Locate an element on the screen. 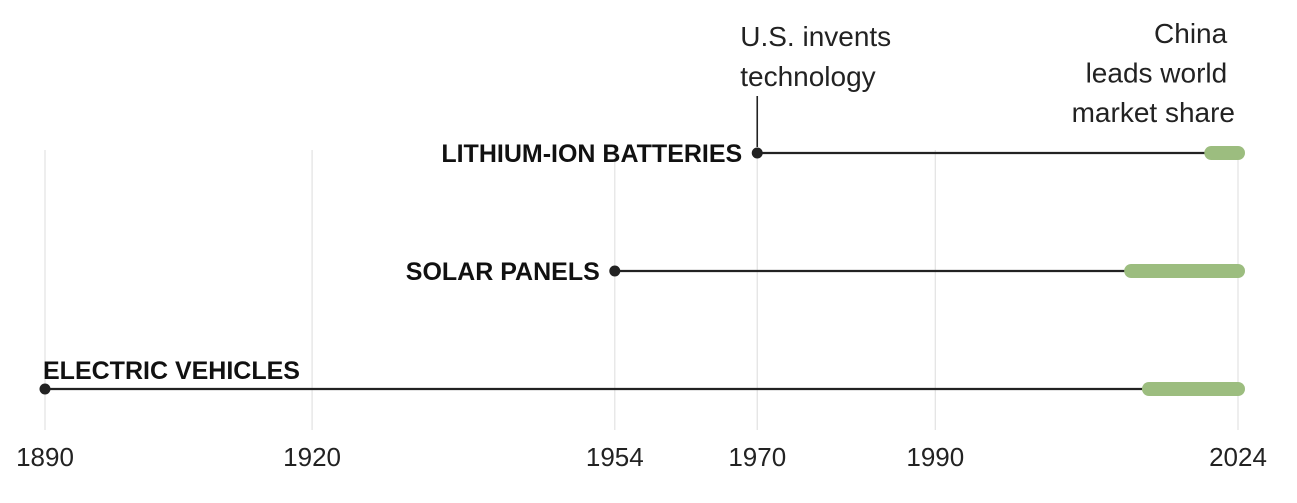  x-tick-label: 1990 is located at coordinates (935, 457).